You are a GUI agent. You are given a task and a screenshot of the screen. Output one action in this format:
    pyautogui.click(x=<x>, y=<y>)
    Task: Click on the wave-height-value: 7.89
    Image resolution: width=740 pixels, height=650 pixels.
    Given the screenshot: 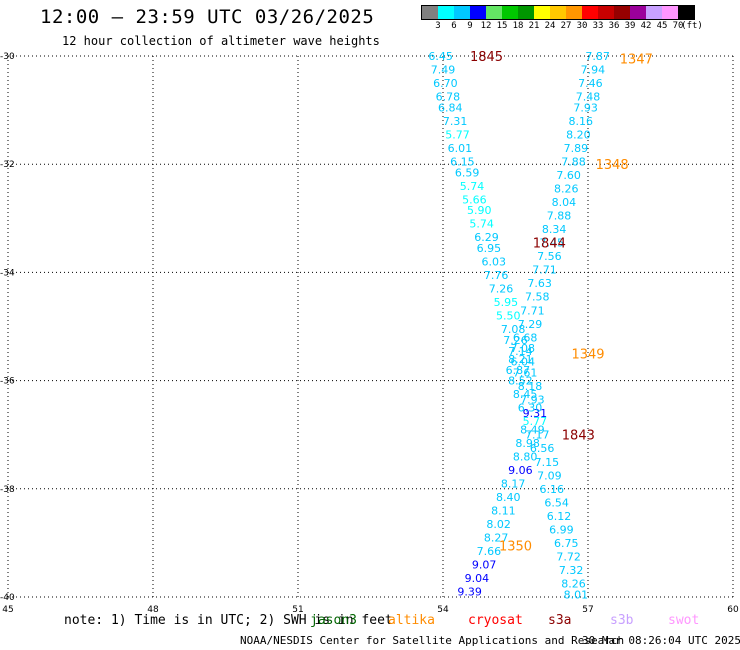 What is the action you would take?
    pyautogui.click(x=576, y=148)
    